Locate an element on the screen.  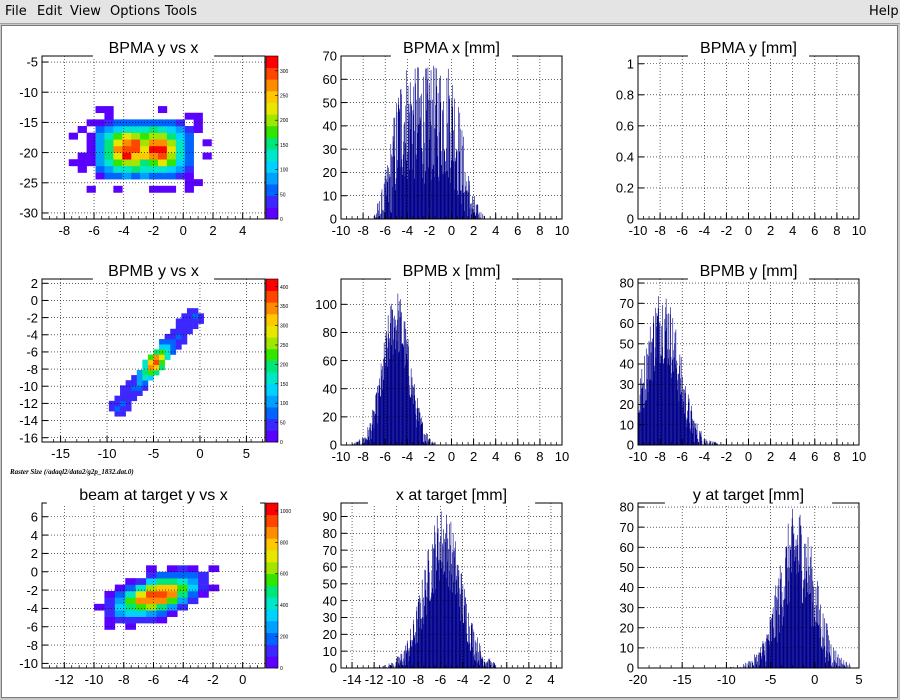
histogram-bars is located at coordinates (435, 589).